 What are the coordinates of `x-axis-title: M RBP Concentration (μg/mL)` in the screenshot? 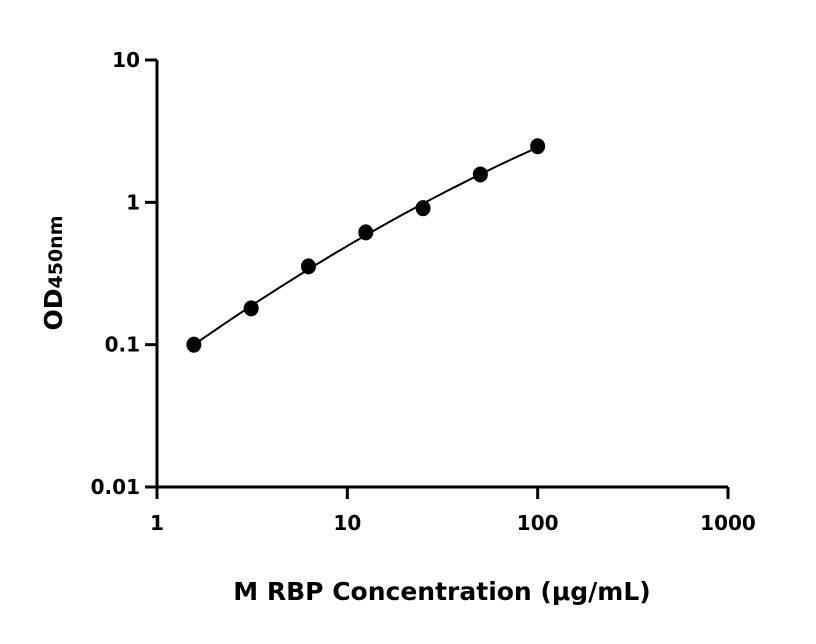 It's located at (441, 591).